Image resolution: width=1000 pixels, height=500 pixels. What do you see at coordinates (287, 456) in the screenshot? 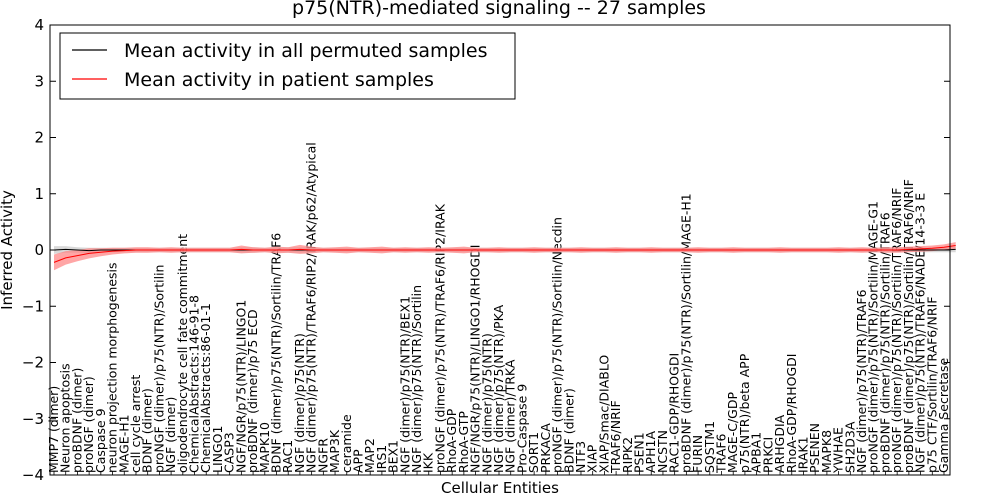
I see `x-tick-label: RAC1` at bounding box center [287, 456].